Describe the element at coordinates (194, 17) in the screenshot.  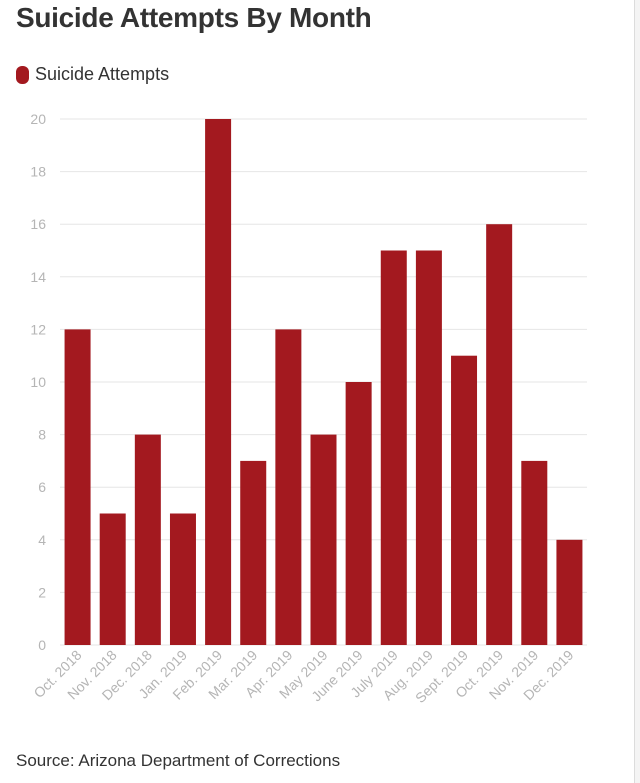
I see `chart-title: Suicide Attempts By Month` at that location.